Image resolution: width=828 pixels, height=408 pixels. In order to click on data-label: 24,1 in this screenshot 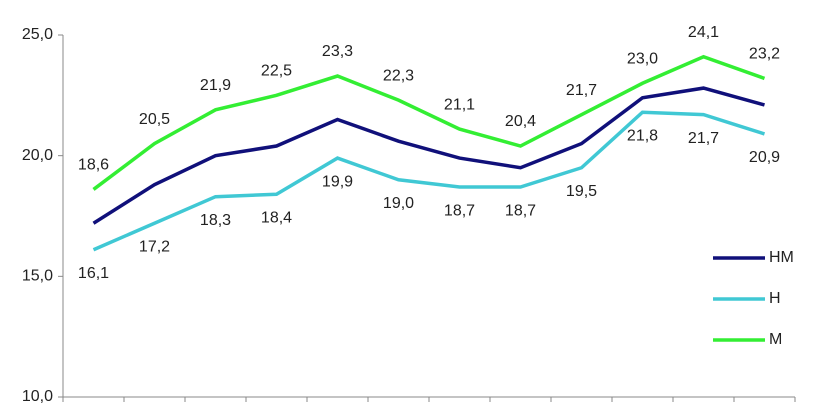, I will do `click(703, 32)`.